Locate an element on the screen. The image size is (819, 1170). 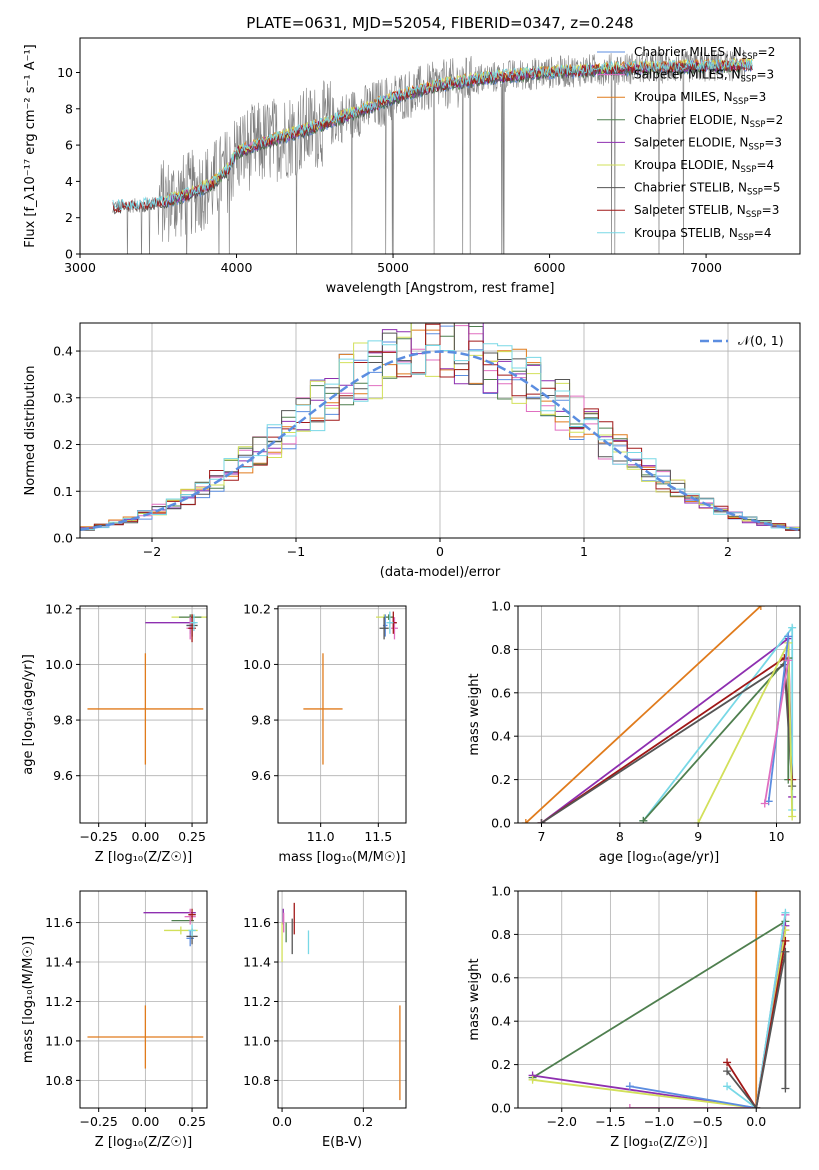
massweight-vs-Z-xtick-label: −1.0 is located at coordinates (659, 1121).